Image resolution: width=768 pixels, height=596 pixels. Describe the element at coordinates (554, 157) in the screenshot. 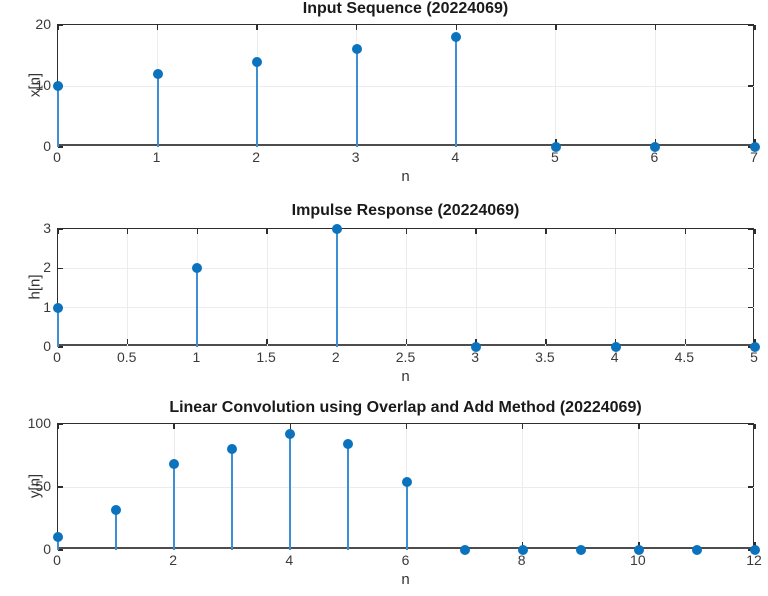

I see `x-tick-label: 5` at that location.